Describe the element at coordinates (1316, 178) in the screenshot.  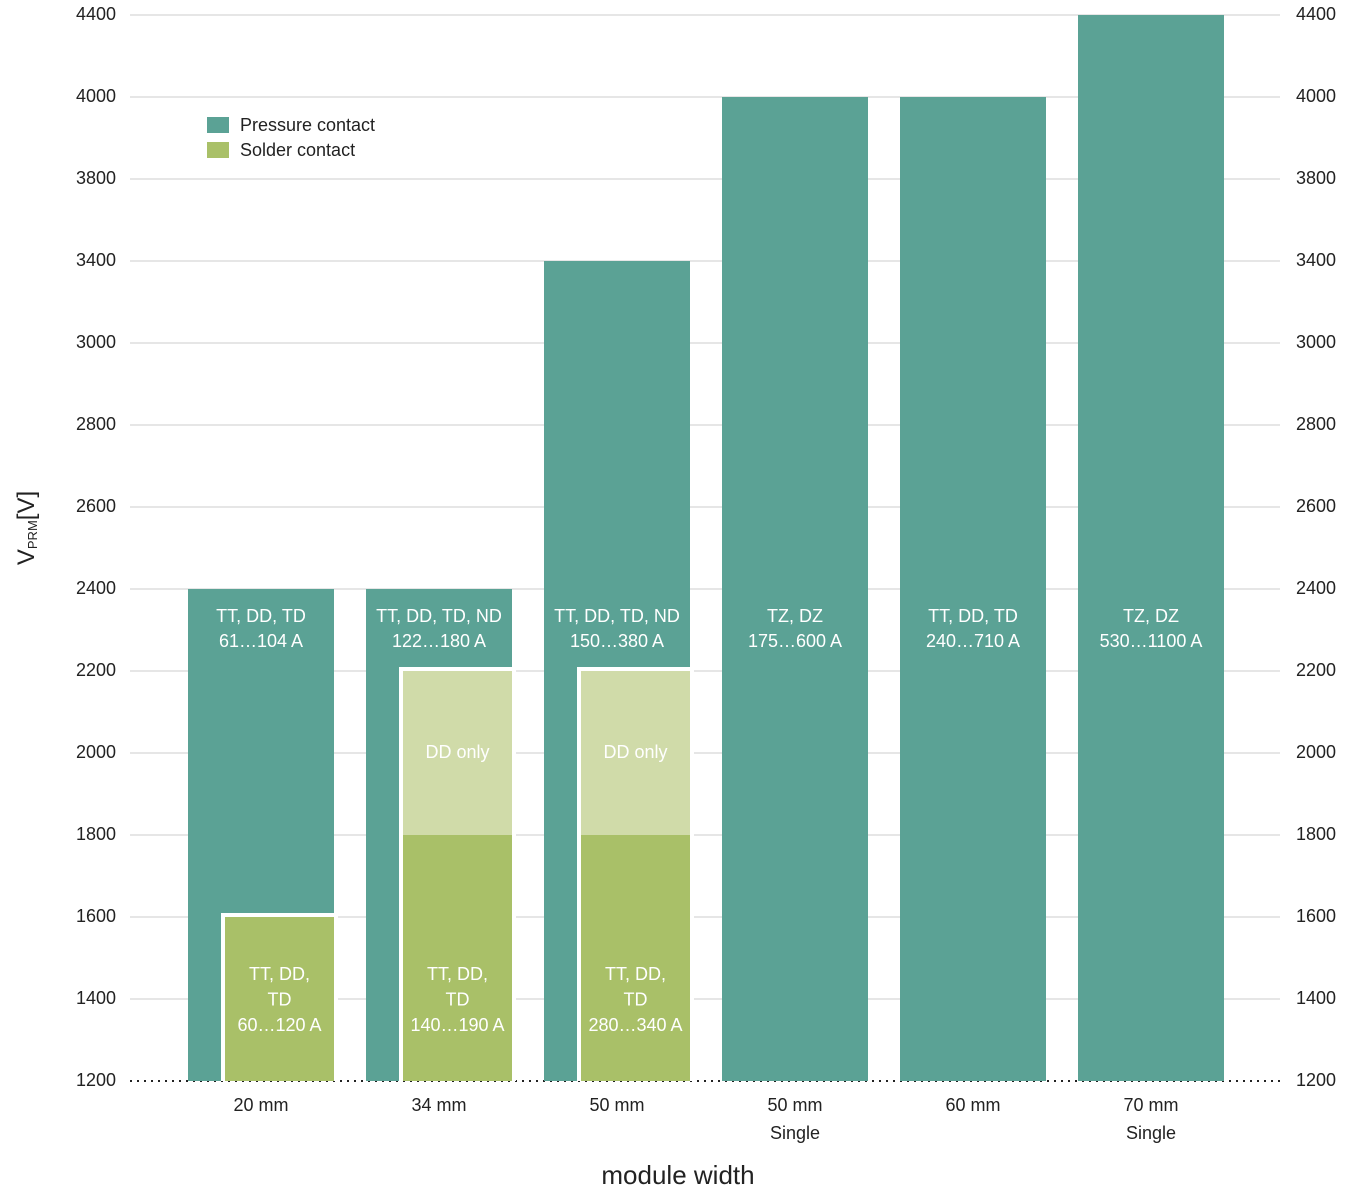
I see `y-tick-label-right: 3800` at that location.